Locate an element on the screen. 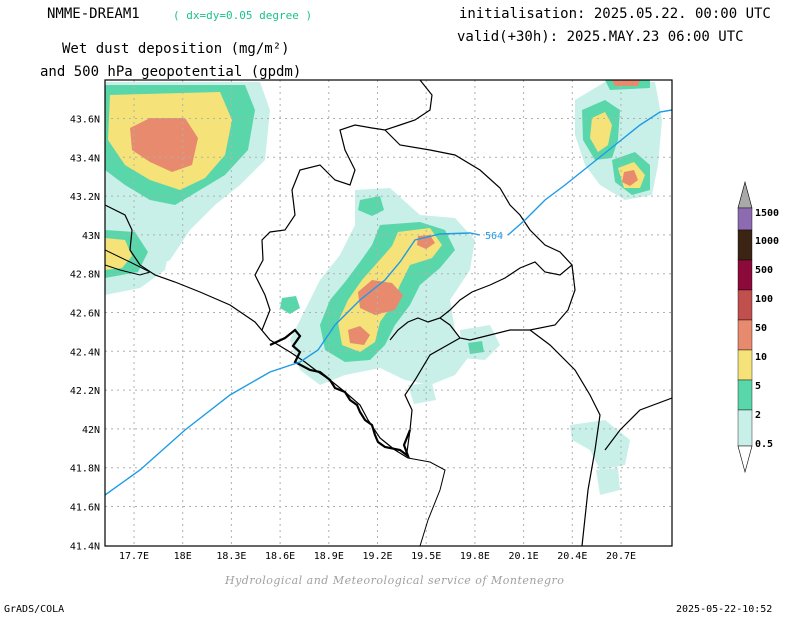 This screenshot has height=618, width=800. legend-label-5: 5 is located at coordinates (758, 386).